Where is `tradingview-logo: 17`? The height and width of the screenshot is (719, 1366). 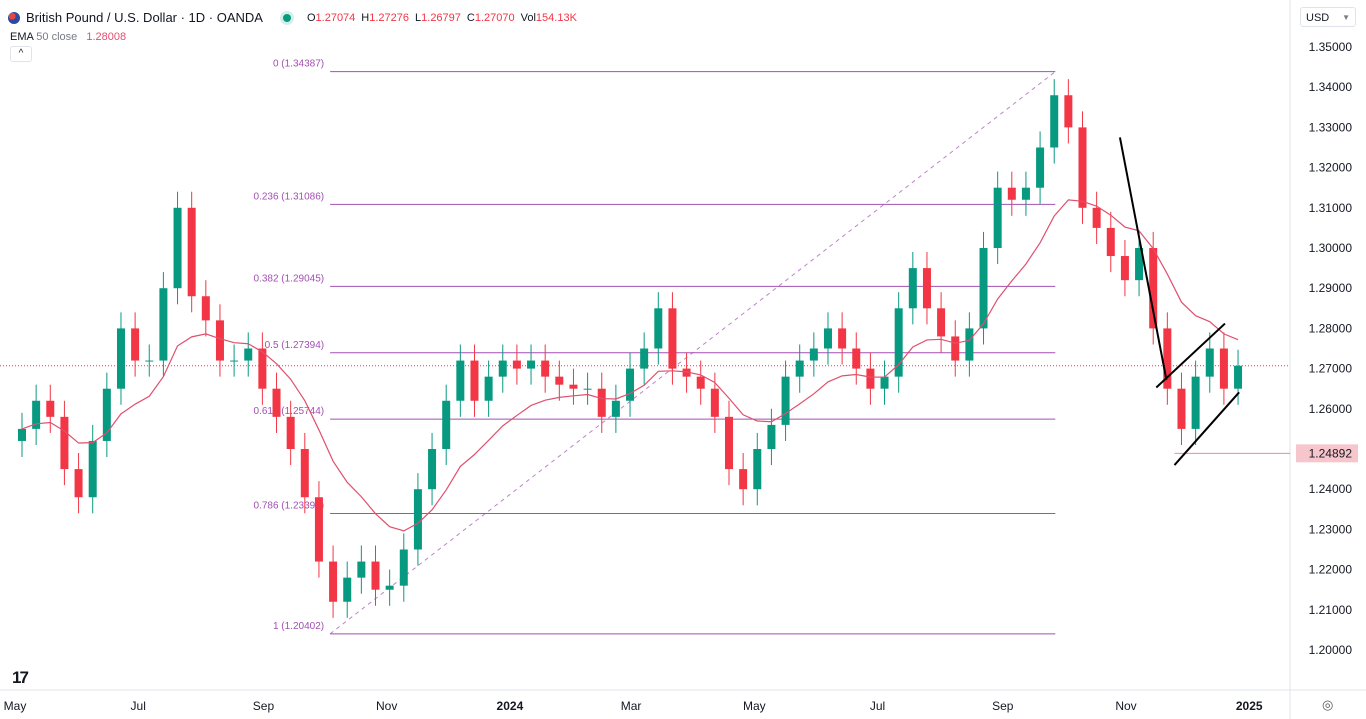 tradingview-logo: 17 is located at coordinates (20, 677).